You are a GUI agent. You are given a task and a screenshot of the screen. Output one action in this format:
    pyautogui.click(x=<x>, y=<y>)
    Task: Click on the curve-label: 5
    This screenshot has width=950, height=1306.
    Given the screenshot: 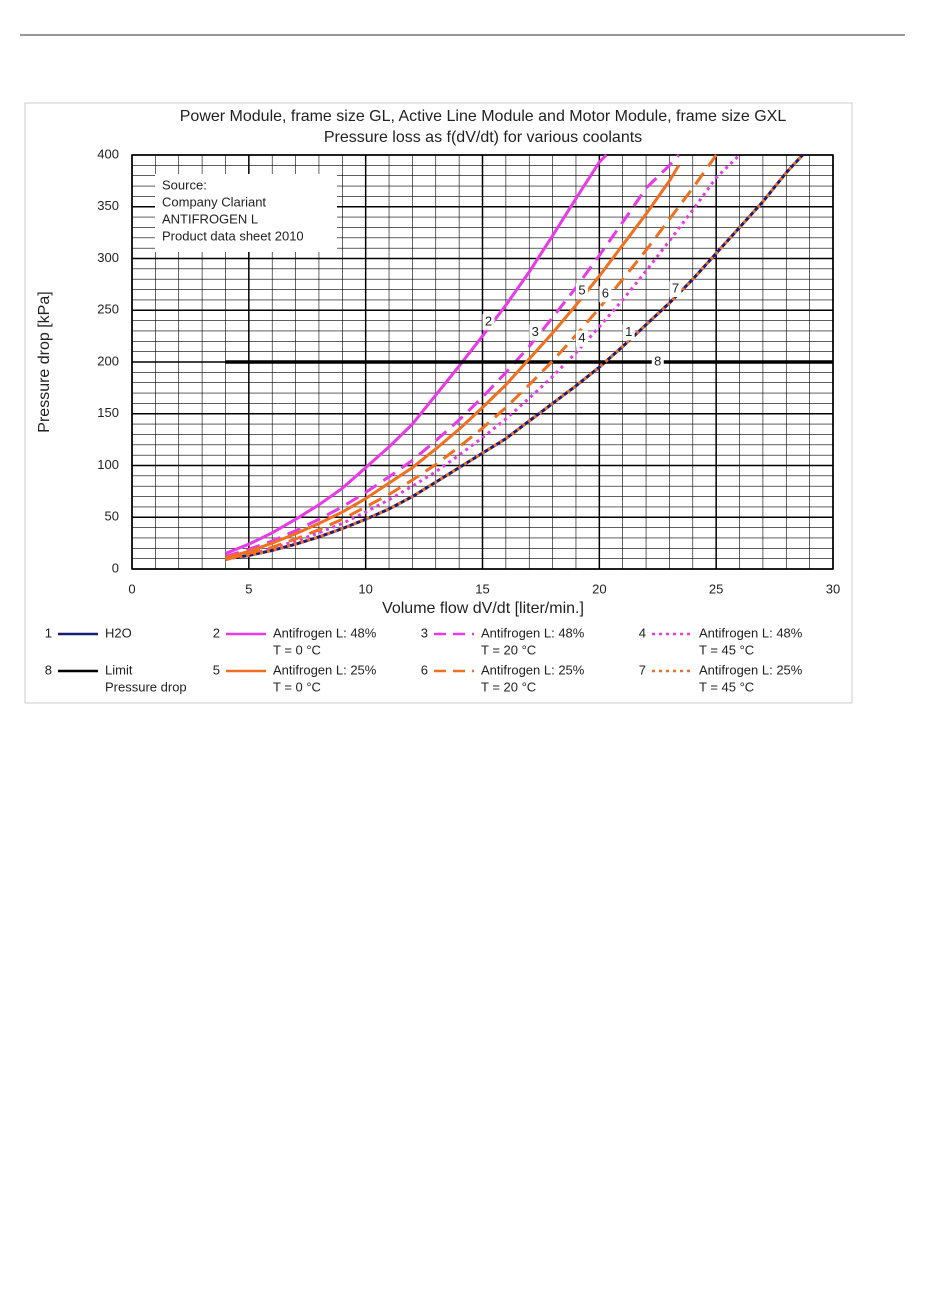 What is the action you would take?
    pyautogui.click(x=581, y=290)
    